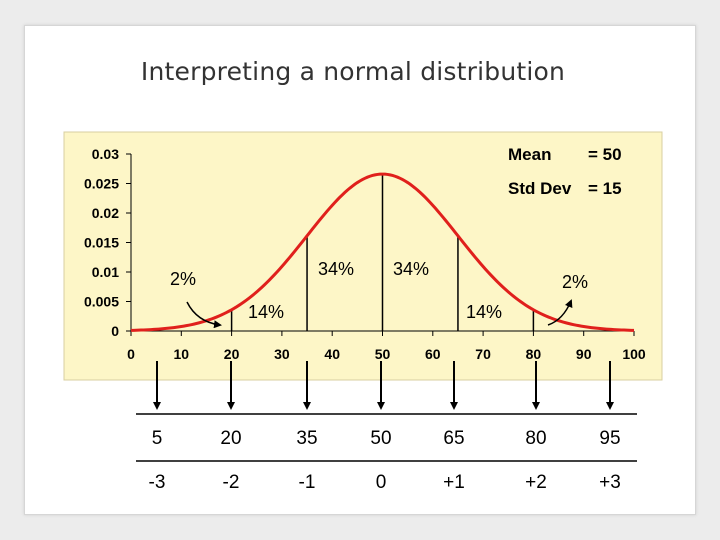 The height and width of the screenshot is (540, 720). Describe the element at coordinates (536, 482) in the screenshot. I see `table-sd: +2` at that location.